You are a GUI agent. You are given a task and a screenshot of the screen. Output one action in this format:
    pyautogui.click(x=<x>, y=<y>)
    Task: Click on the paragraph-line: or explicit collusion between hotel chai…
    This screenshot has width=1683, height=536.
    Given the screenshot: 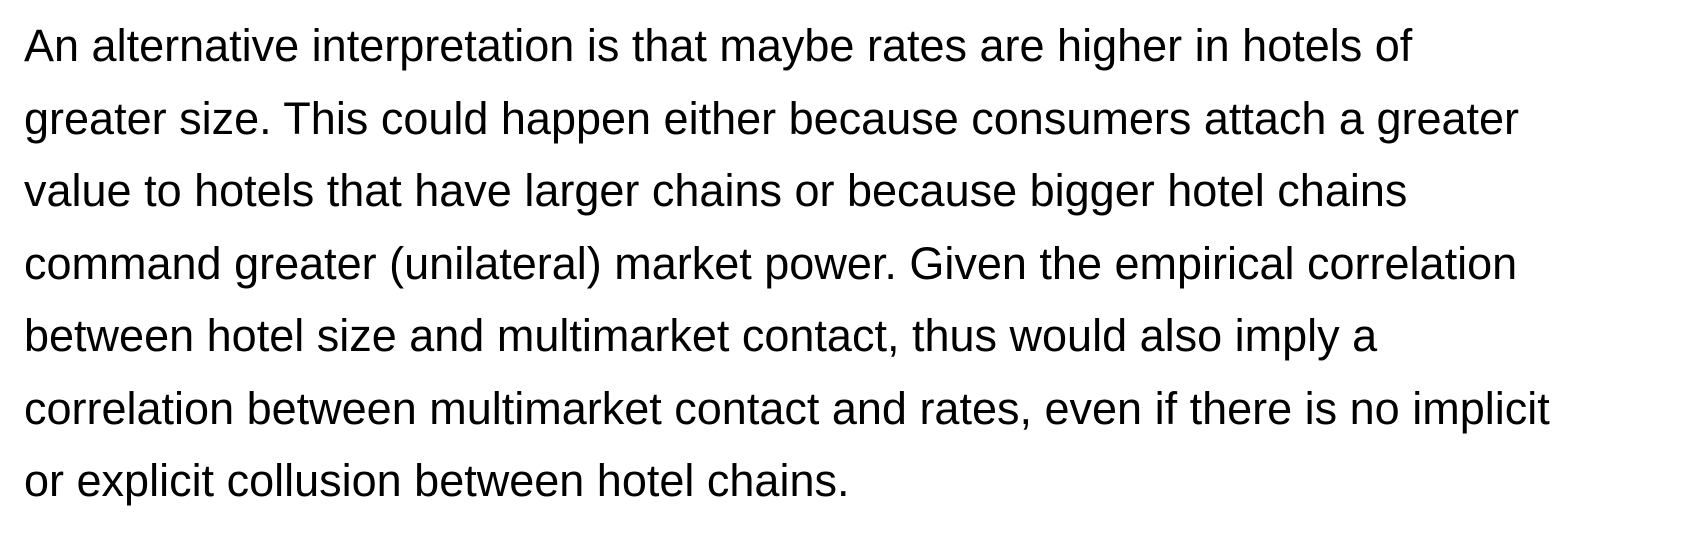 What is the action you would take?
    pyautogui.click(x=437, y=480)
    